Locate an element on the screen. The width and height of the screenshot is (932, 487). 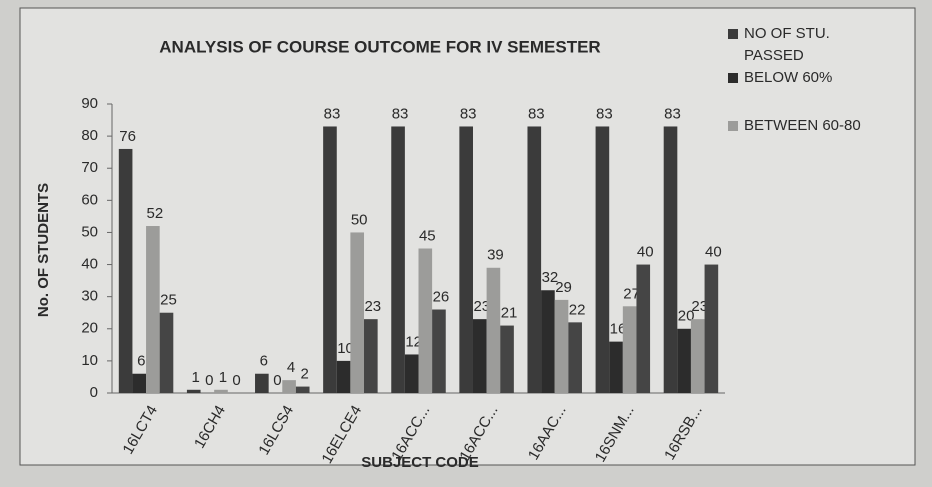
data-label: 52 is located at coordinates (155, 213).